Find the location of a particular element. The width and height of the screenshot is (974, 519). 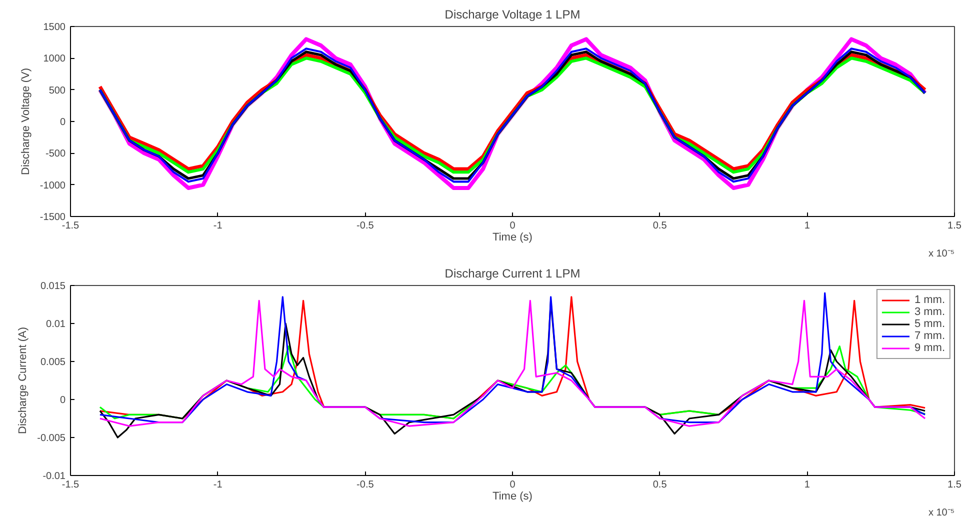

y-tick-label: 0.005 is located at coordinates (53, 362).